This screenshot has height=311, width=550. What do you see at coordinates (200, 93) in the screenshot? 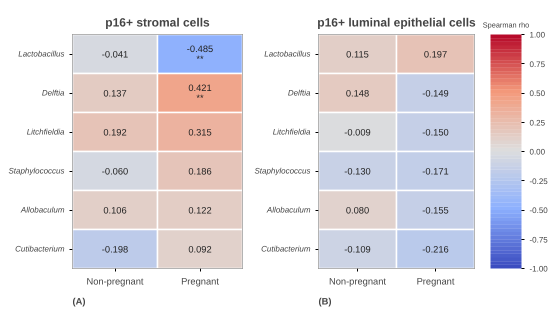
I see `data-label: 0.421 **` at bounding box center [200, 93].